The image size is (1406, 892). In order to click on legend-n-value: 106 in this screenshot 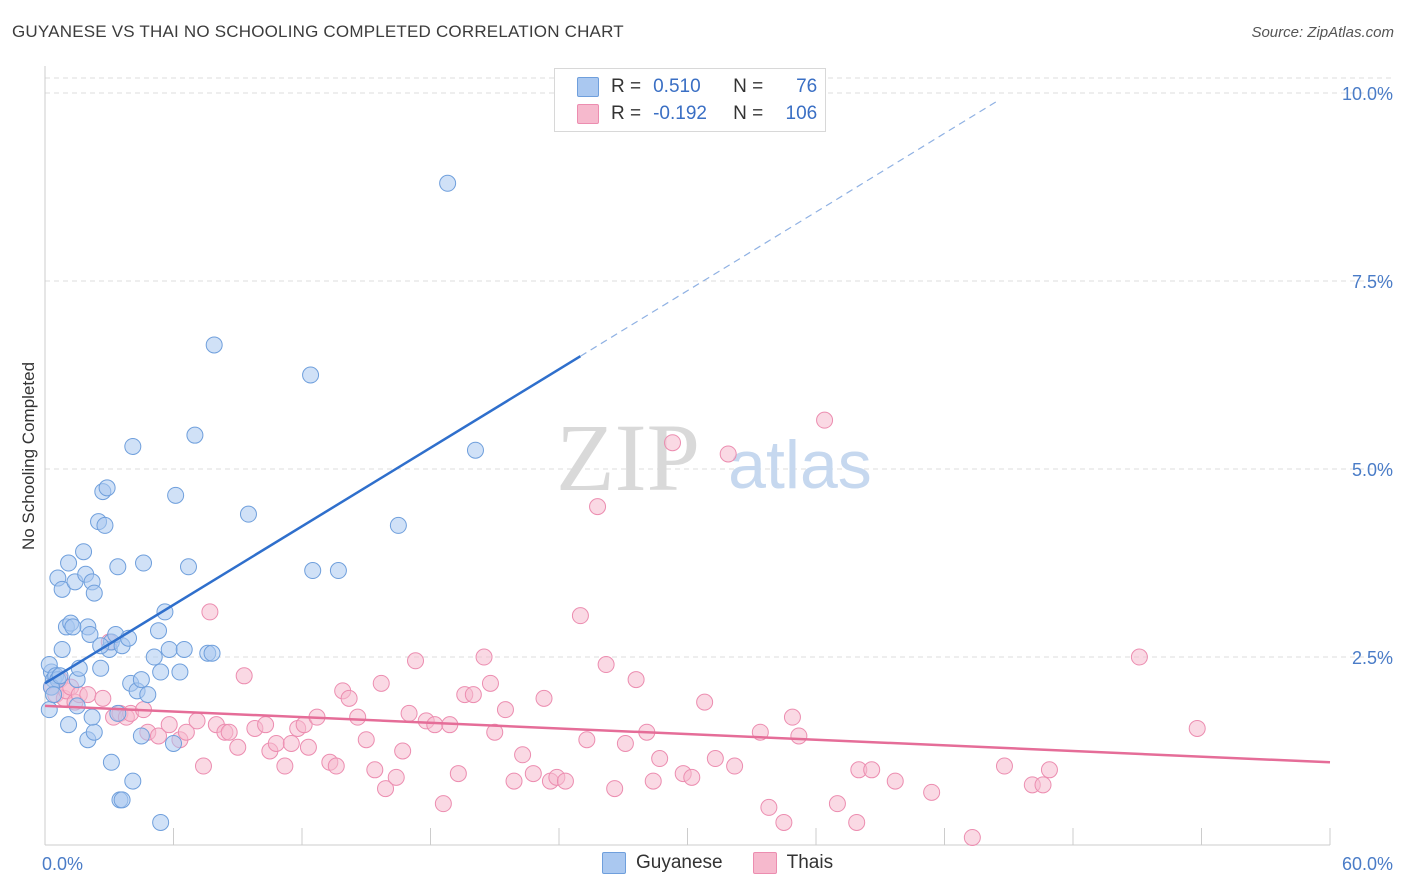, I will do `click(801, 113)`.